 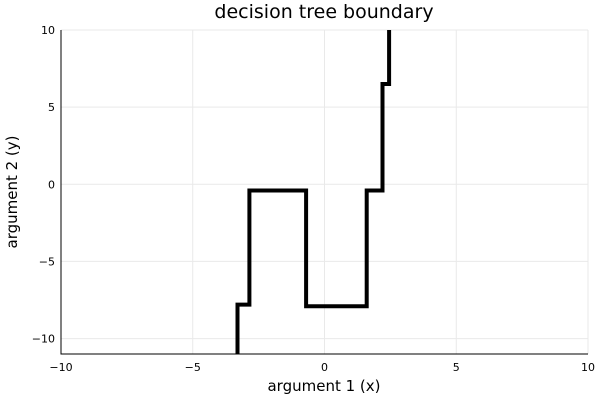 What do you see at coordinates (324, 367) in the screenshot?
I see `x-tick-label: 0` at bounding box center [324, 367].